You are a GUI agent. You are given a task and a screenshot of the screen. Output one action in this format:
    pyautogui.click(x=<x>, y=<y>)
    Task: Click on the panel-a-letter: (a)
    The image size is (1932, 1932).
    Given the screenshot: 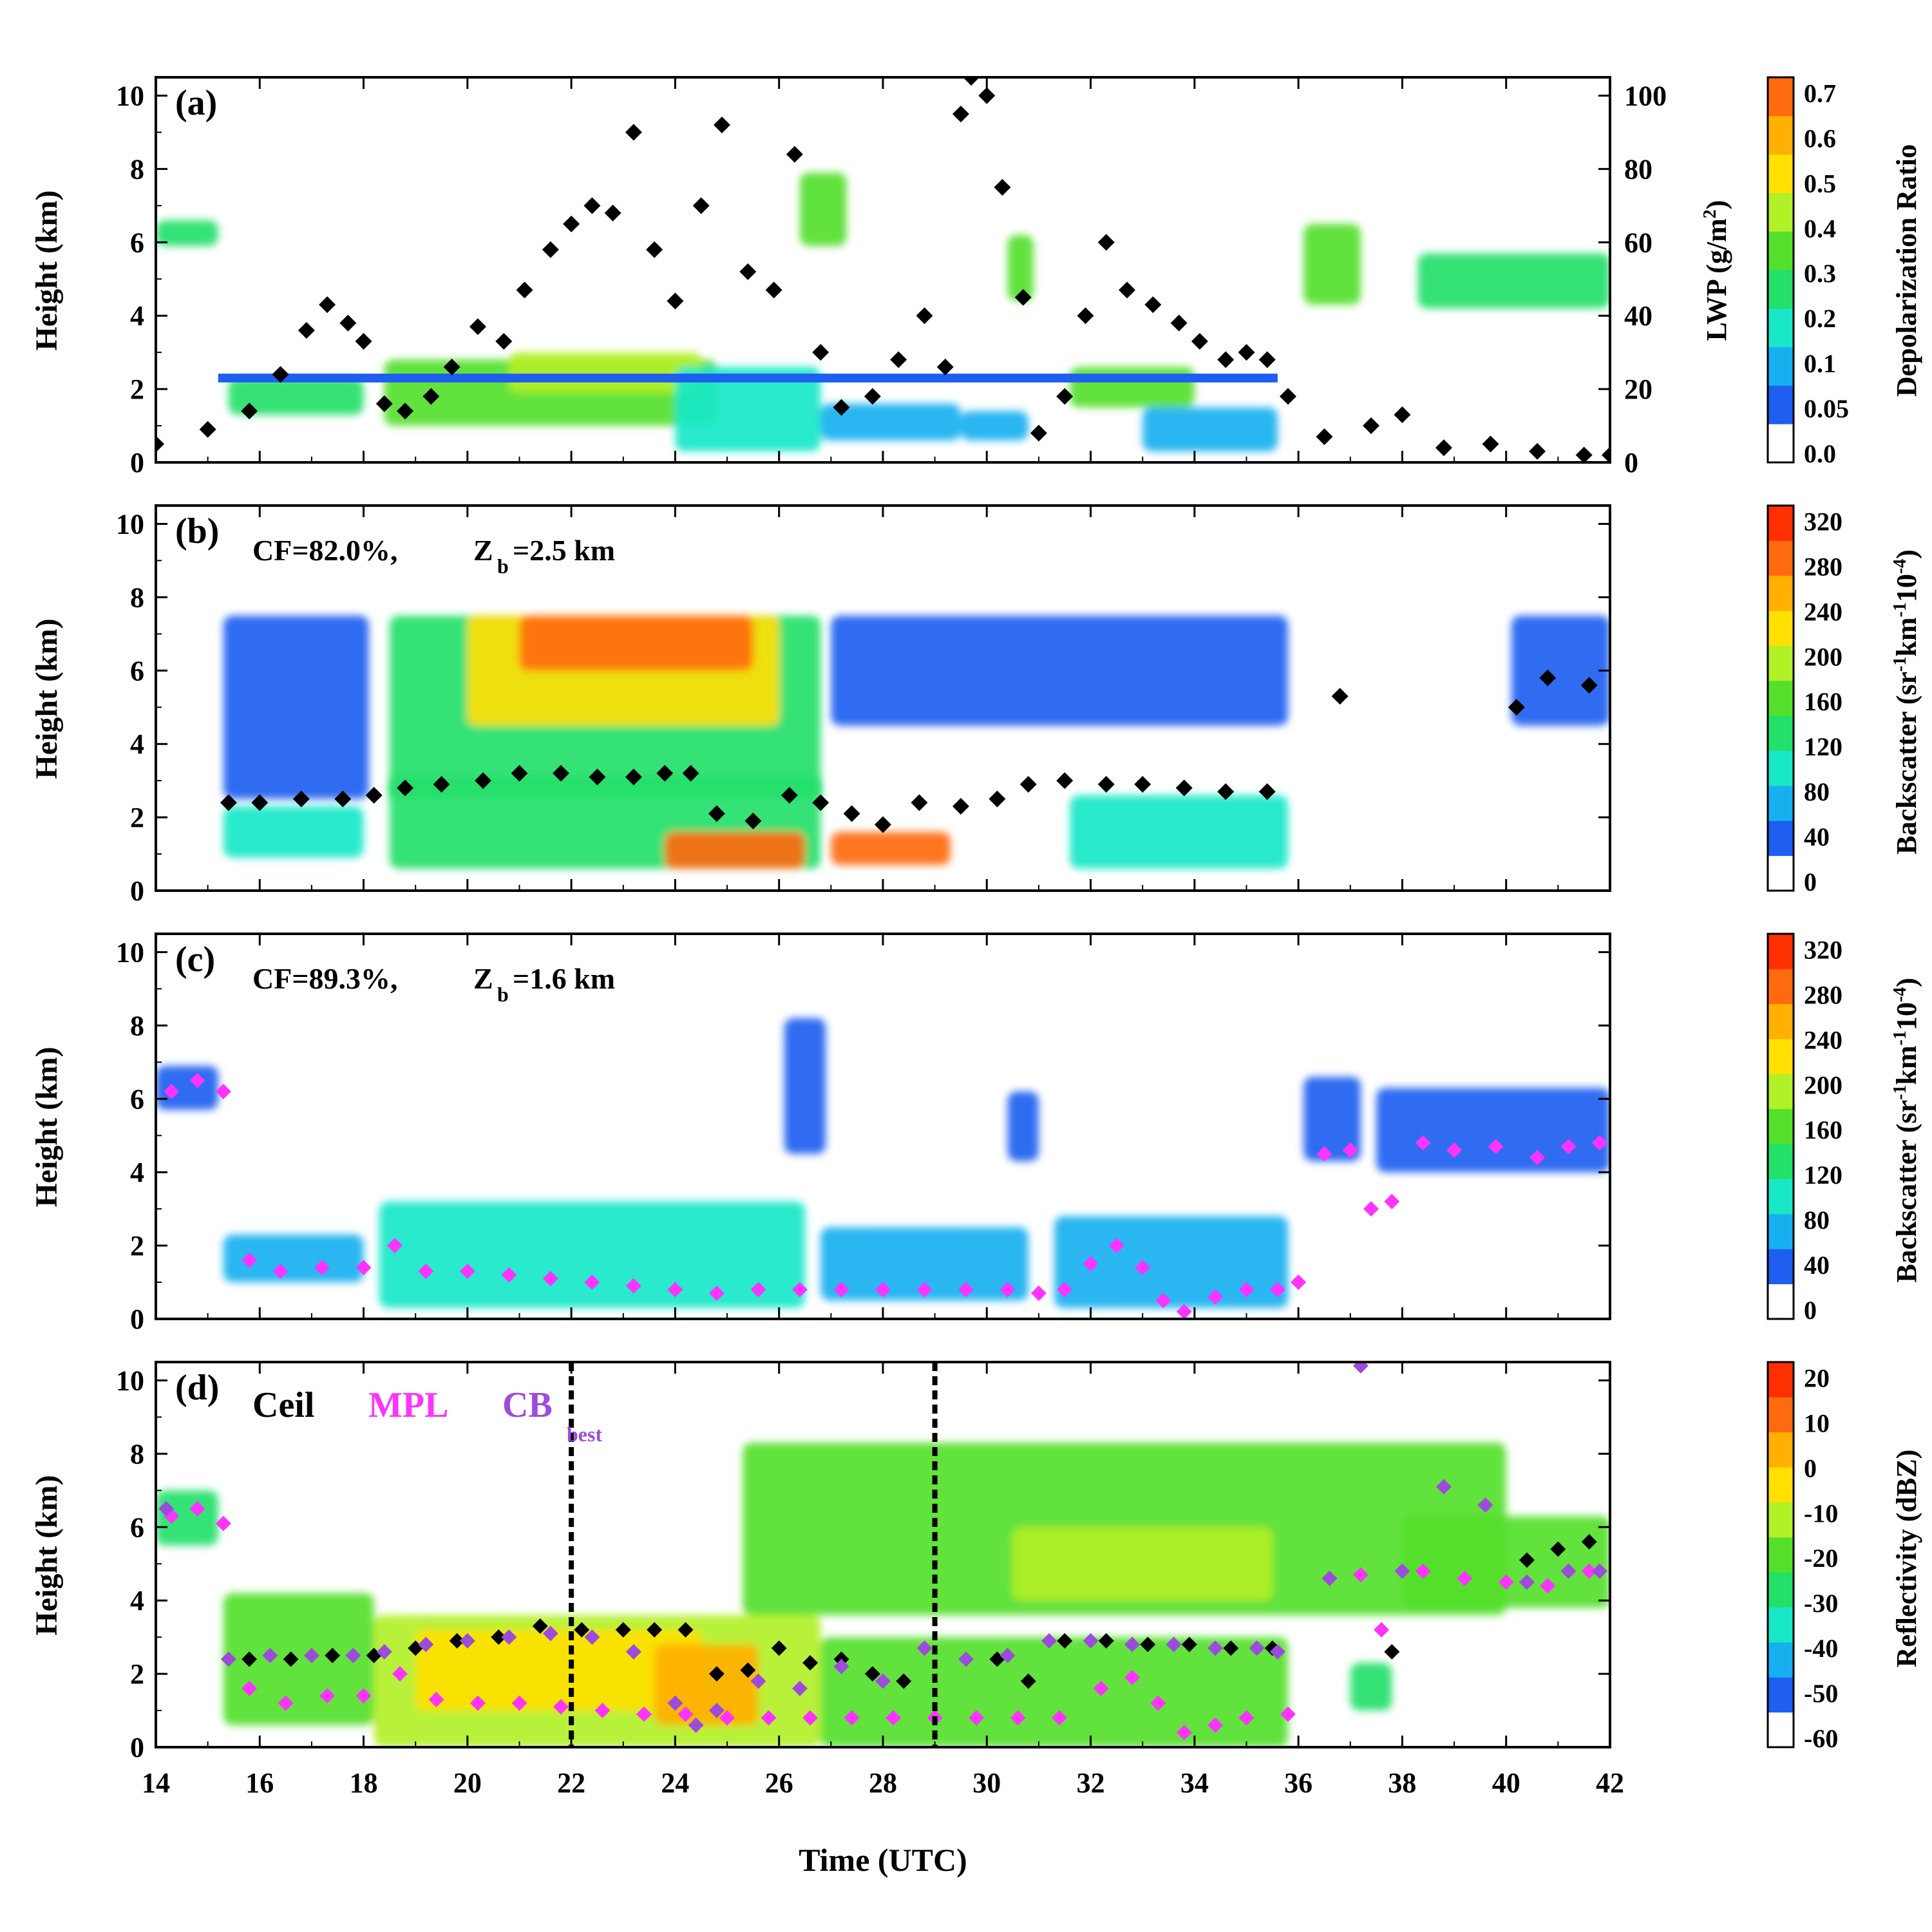 What is the action you would take?
    pyautogui.click(x=196, y=103)
    